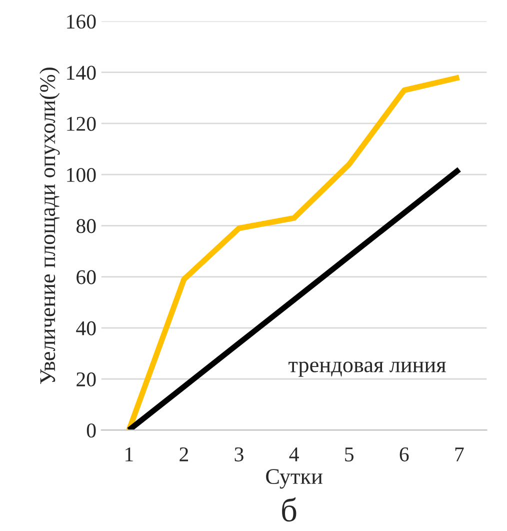 This screenshot has width=507, height=531. Describe the element at coordinates (294, 455) in the screenshot. I see `x-tick-label: 4` at that location.